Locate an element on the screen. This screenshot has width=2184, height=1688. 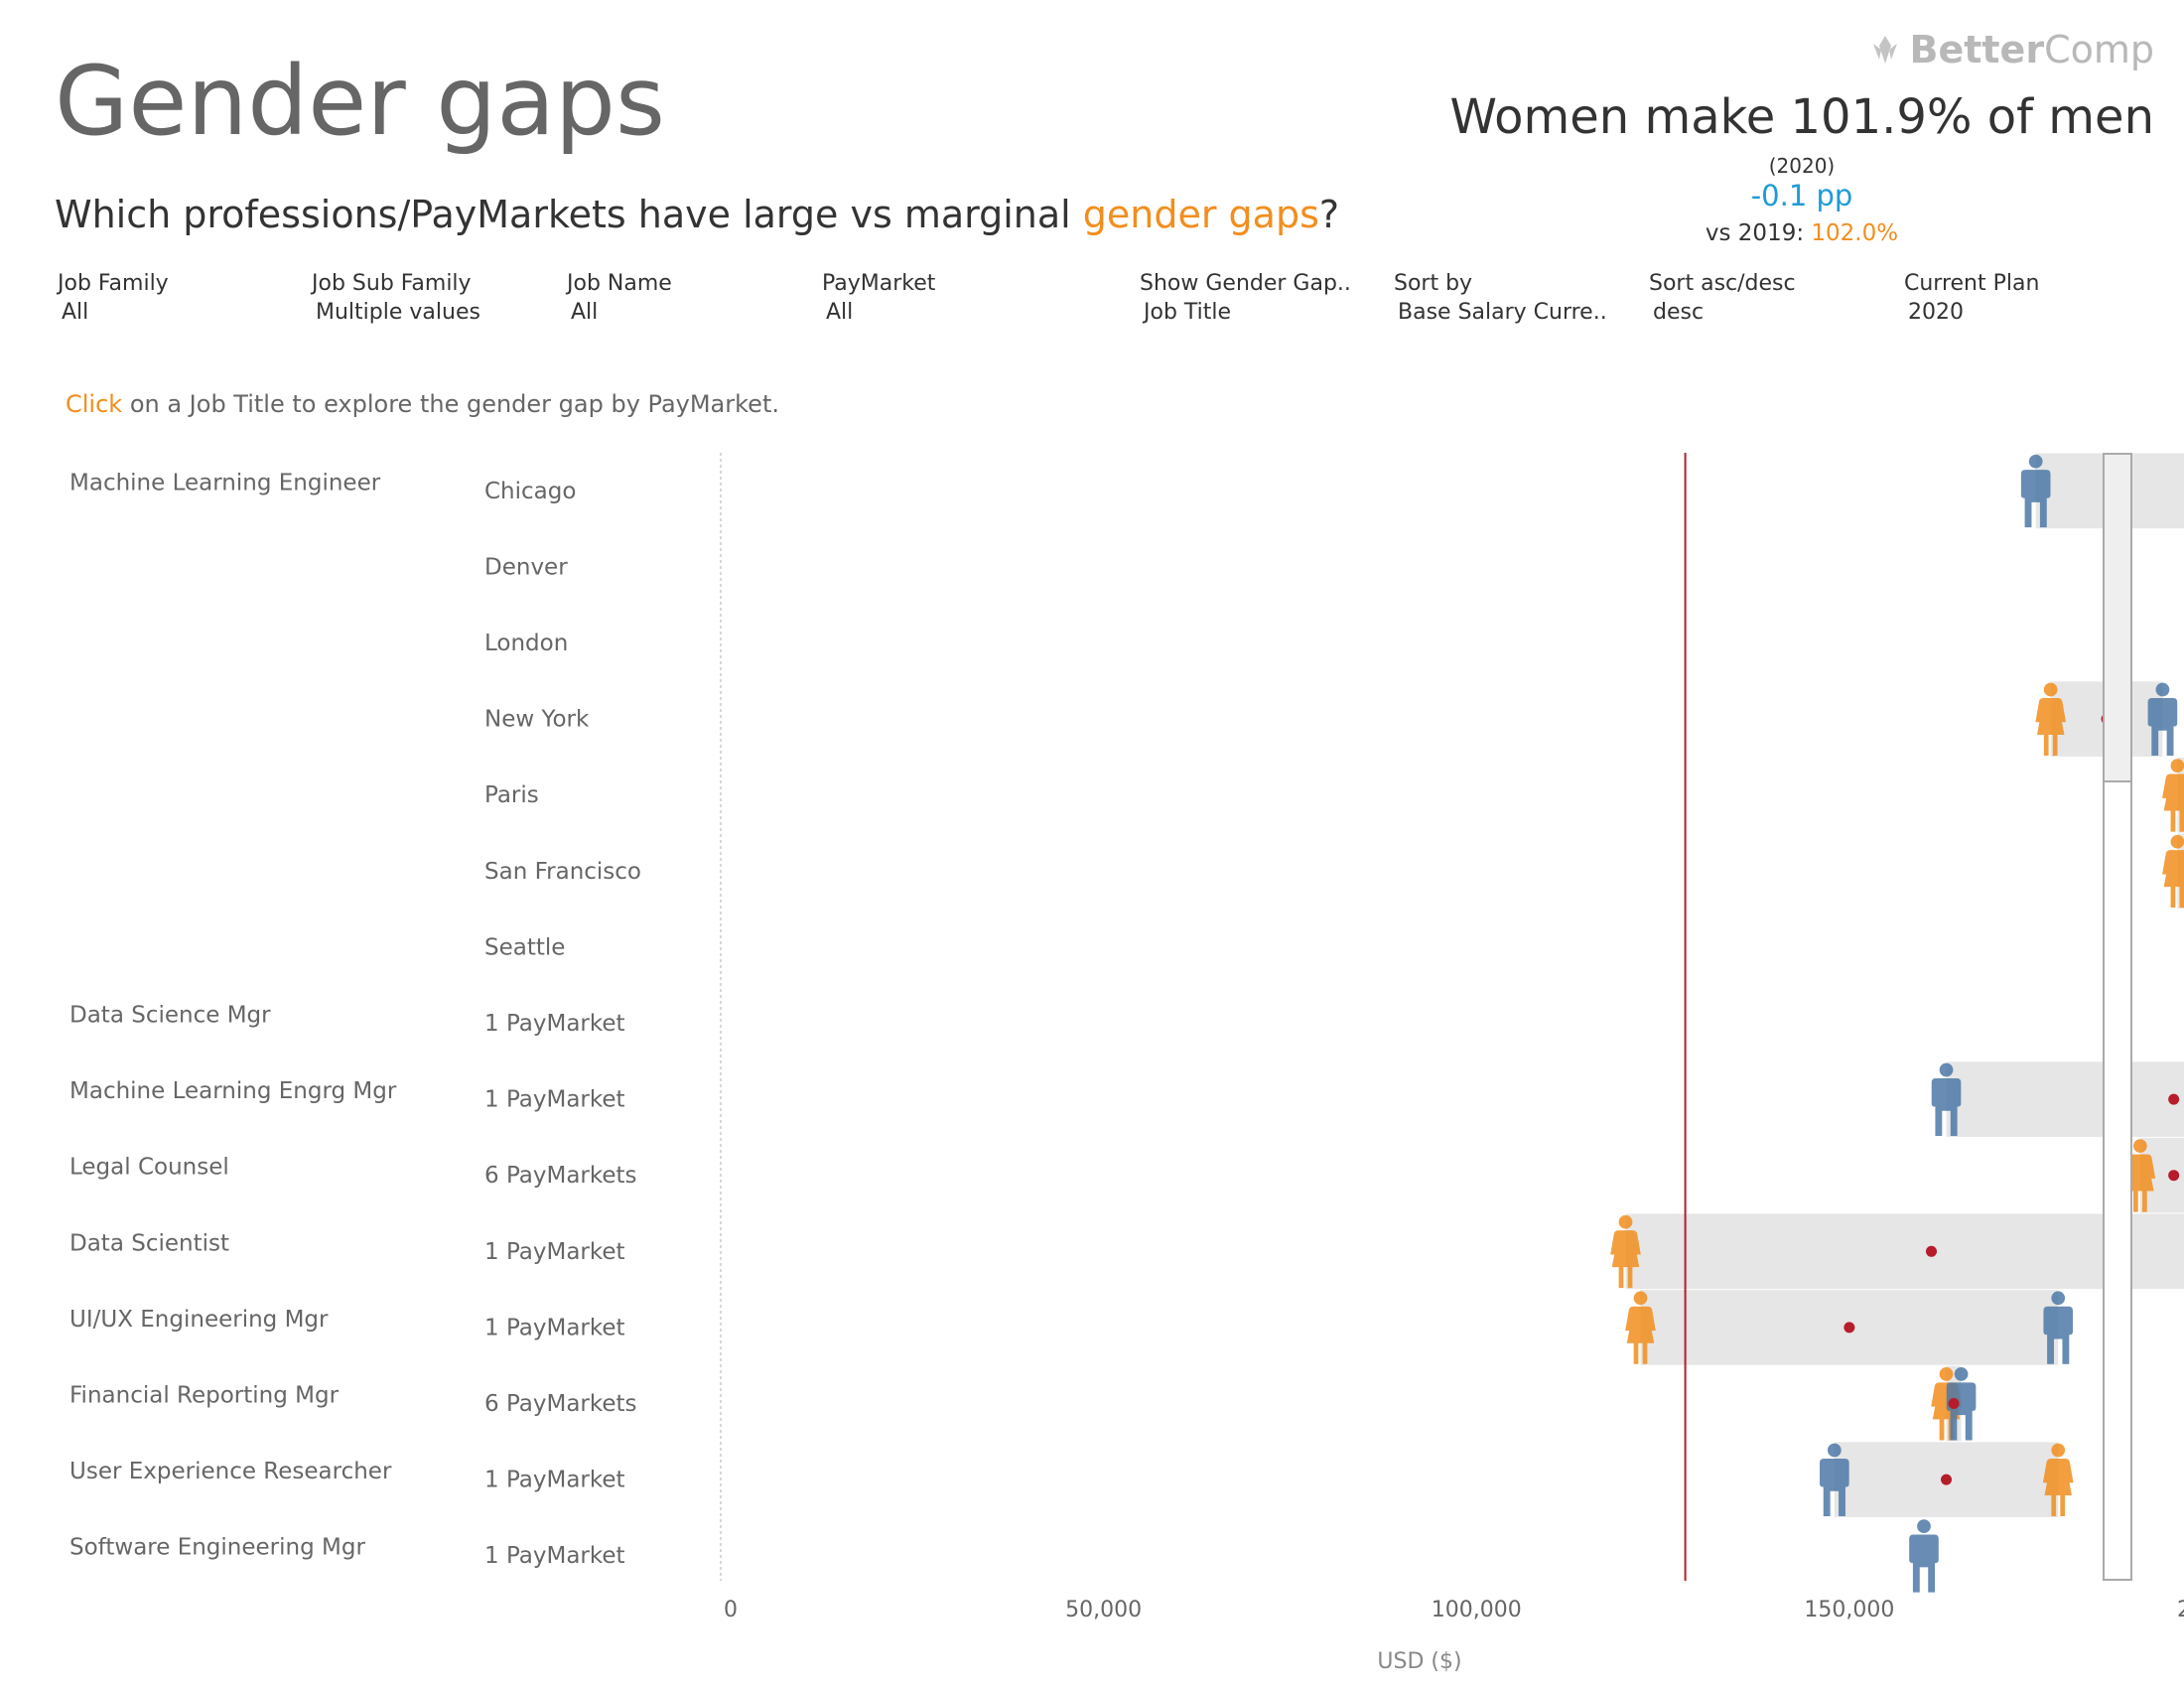
bettercomp-logo: Better Comp is located at coordinates (2009, 49).